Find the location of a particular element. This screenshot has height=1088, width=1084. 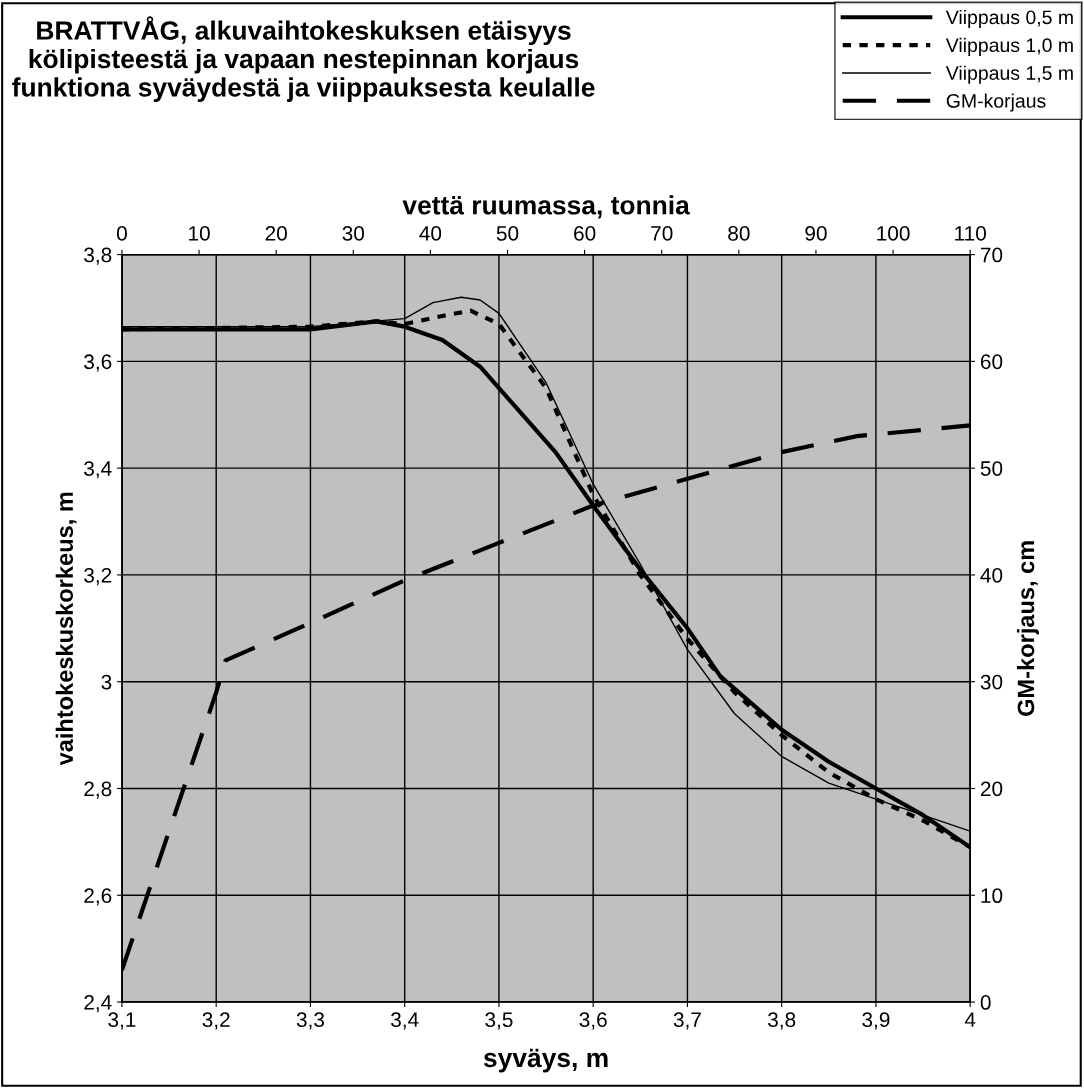

x2-tick-label: 0 is located at coordinates (121, 233).